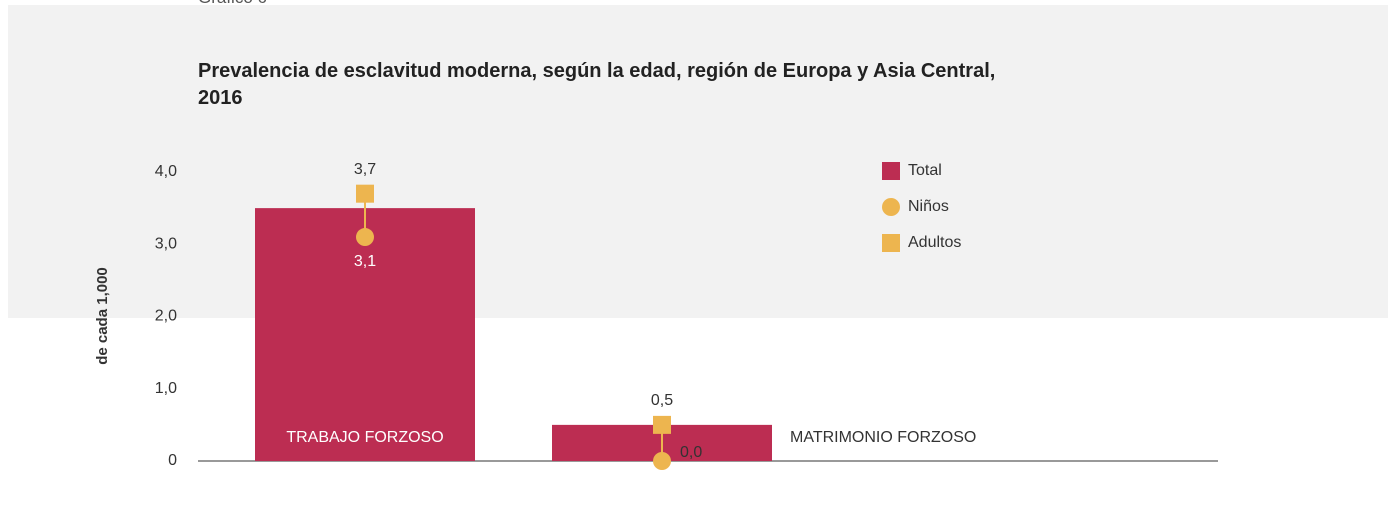 The image size is (1396, 515). What do you see at coordinates (883, 437) in the screenshot?
I see `category-label: MATRIMONIO FORZOSO` at bounding box center [883, 437].